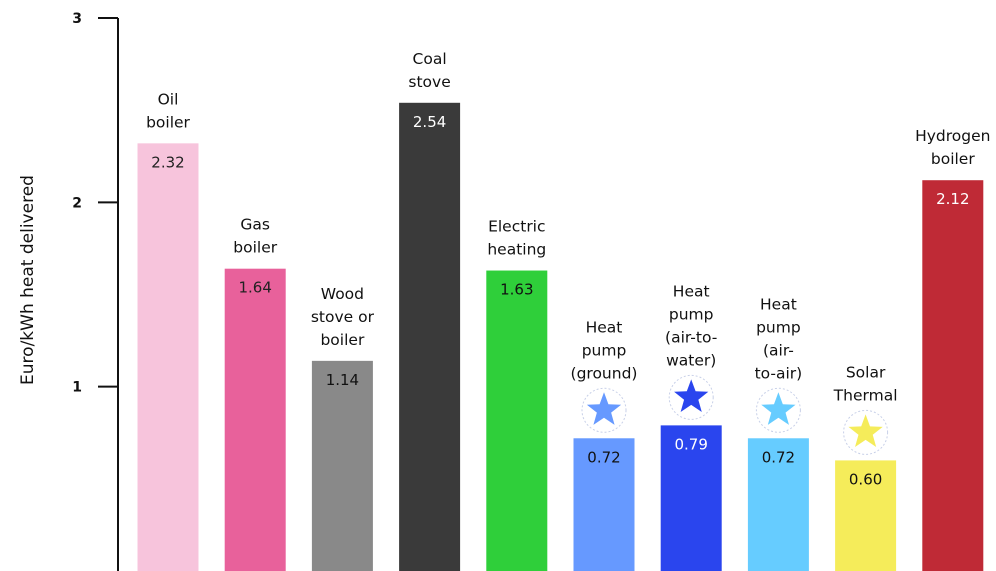 Image resolution: width=996 pixels, height=571 pixels. I want to click on value-label: 0.79, so click(690, 444).